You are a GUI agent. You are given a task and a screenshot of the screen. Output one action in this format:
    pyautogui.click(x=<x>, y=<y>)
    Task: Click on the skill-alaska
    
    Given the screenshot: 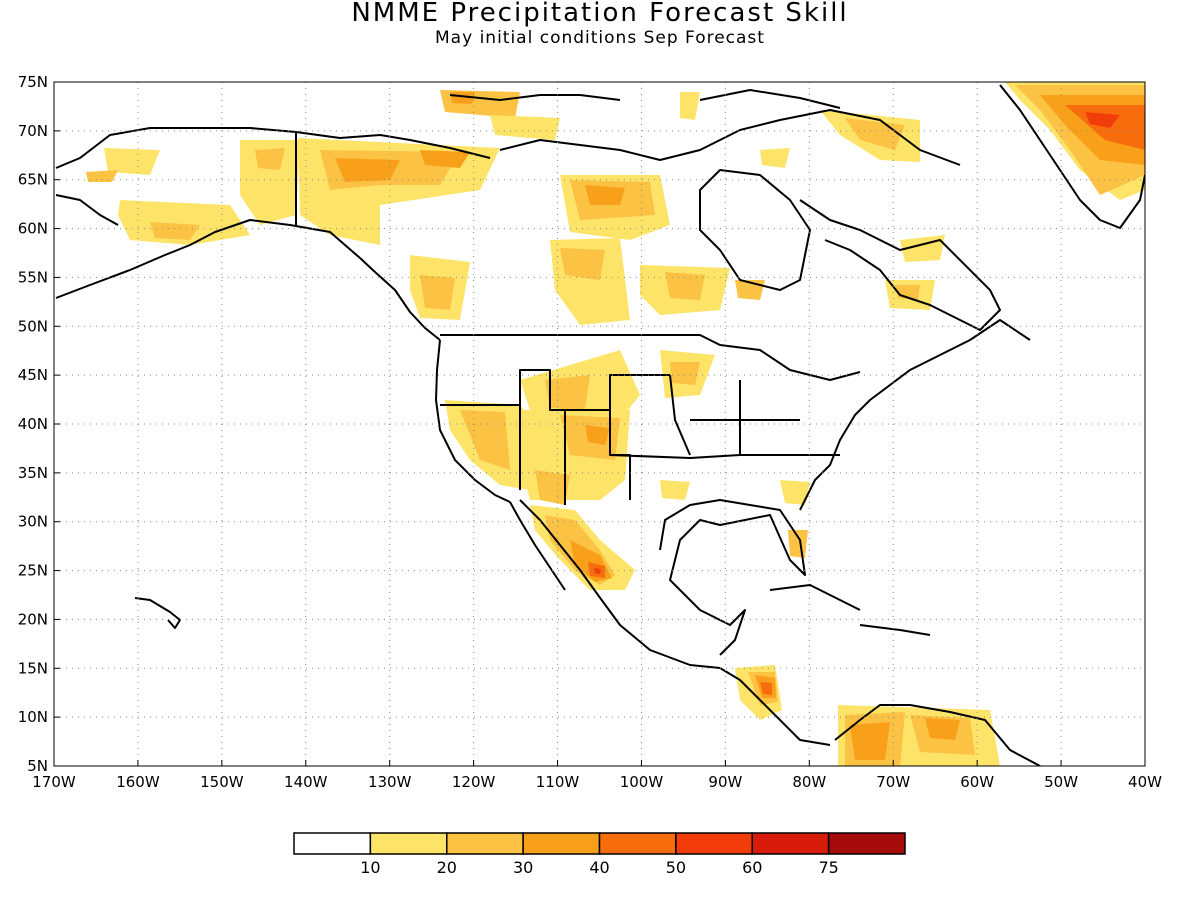 What is the action you would take?
    pyautogui.click(x=132, y=161)
    